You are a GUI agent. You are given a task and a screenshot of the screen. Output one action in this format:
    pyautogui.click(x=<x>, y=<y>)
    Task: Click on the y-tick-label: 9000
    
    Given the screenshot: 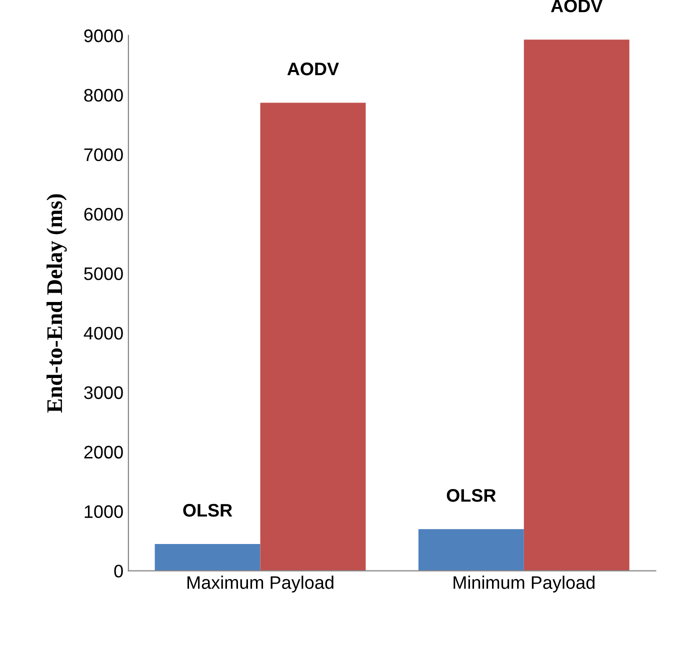 What is the action you would take?
    pyautogui.click(x=103, y=35)
    